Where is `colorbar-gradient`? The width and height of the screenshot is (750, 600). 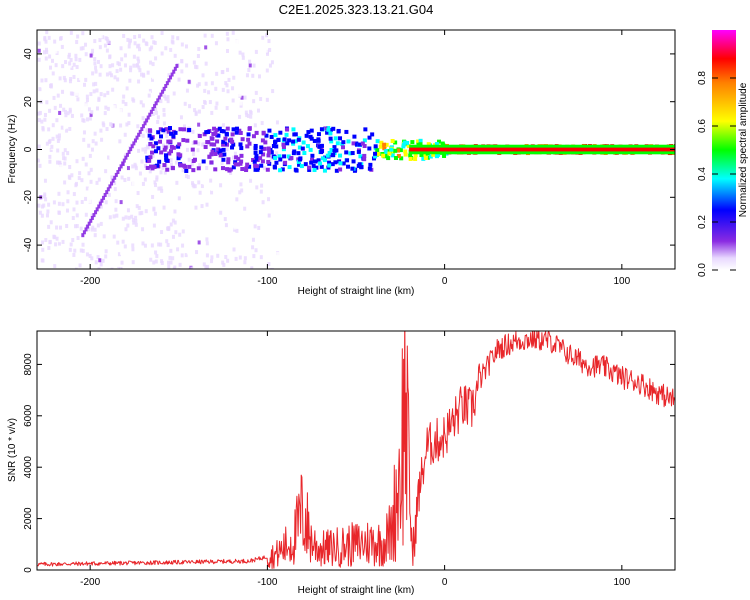
colorbar-gradient is located at coordinates (724, 150).